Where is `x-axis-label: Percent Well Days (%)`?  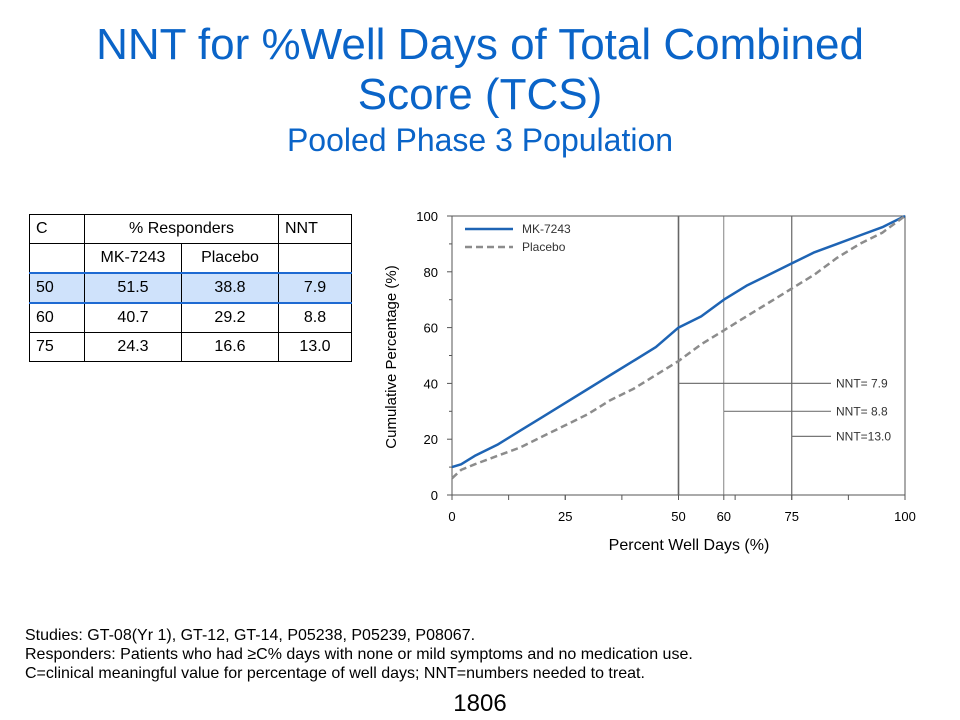 x-axis-label: Percent Well Days (%) is located at coordinates (689, 545).